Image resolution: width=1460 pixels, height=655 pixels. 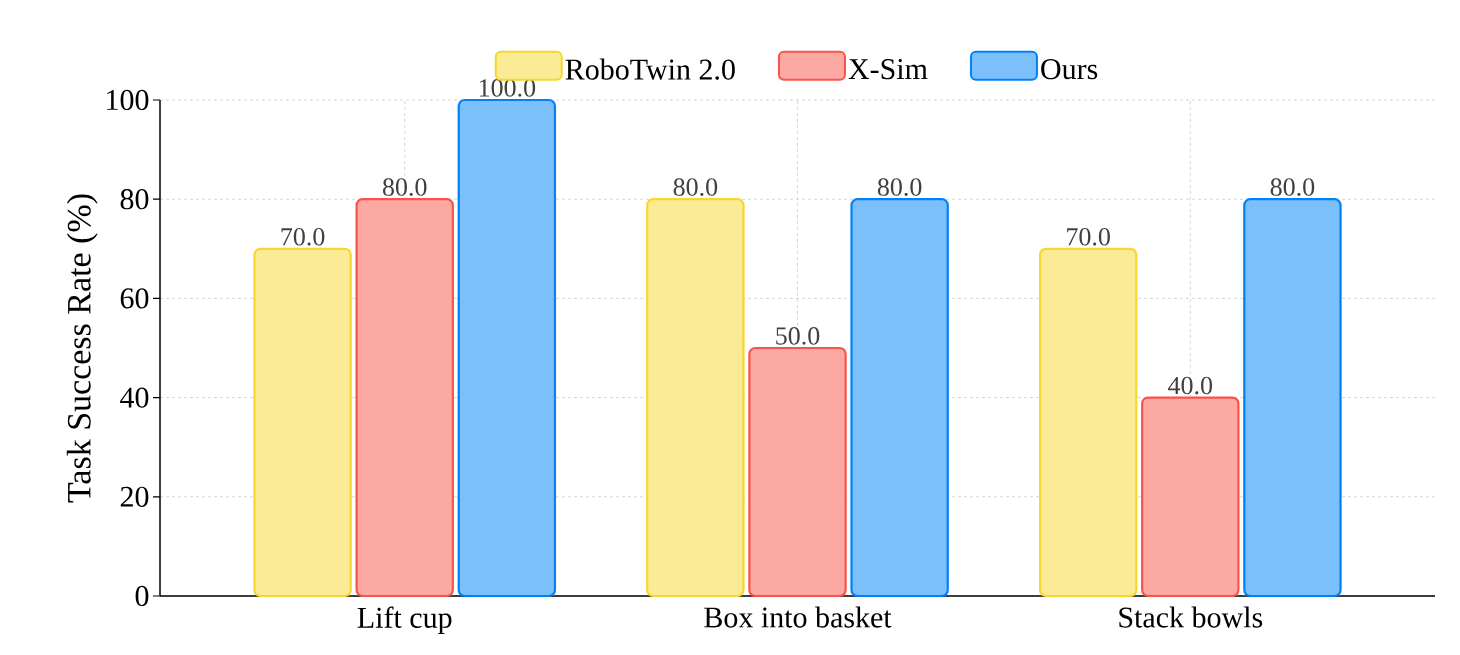 What do you see at coordinates (1191, 617) in the screenshot?
I see `x-tick-label: Stack bowls` at bounding box center [1191, 617].